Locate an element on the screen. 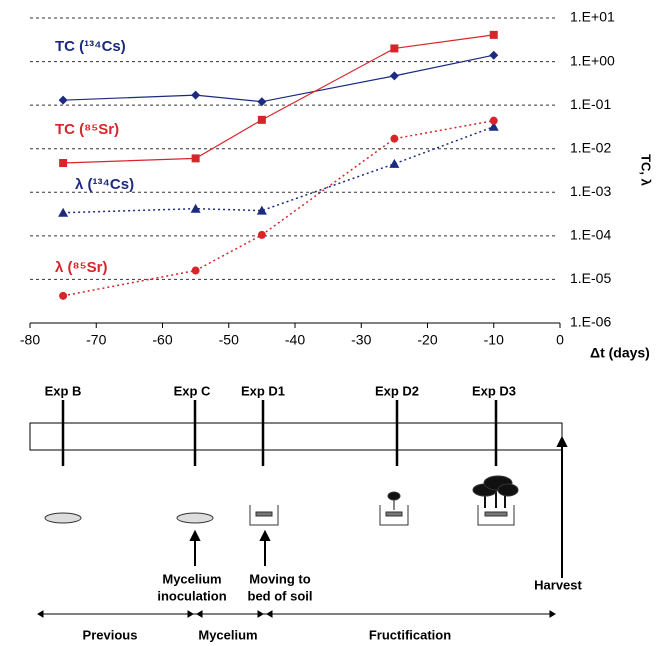 Image resolution: width=662 pixels, height=646 pixels. x-tick-label: -30 is located at coordinates (361, 340).